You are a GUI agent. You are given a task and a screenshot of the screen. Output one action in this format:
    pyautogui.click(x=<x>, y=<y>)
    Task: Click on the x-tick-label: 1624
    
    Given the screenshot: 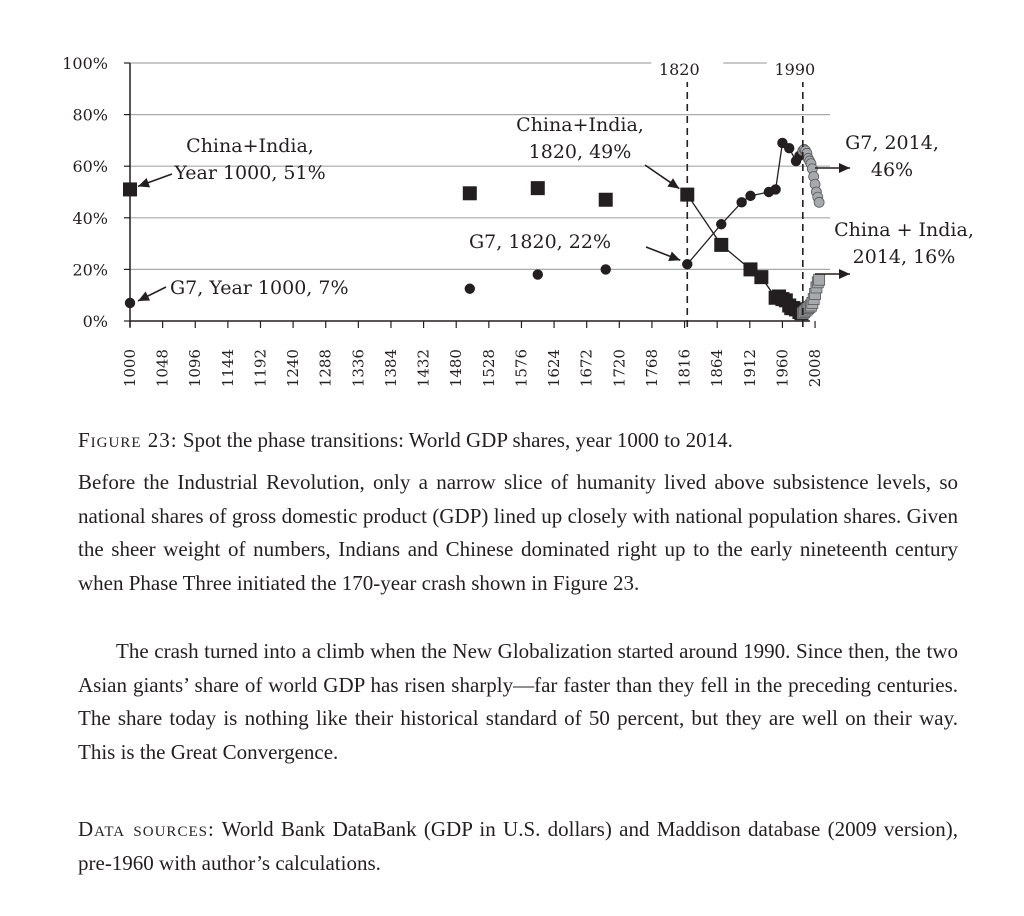 What is the action you would take?
    pyautogui.click(x=554, y=368)
    